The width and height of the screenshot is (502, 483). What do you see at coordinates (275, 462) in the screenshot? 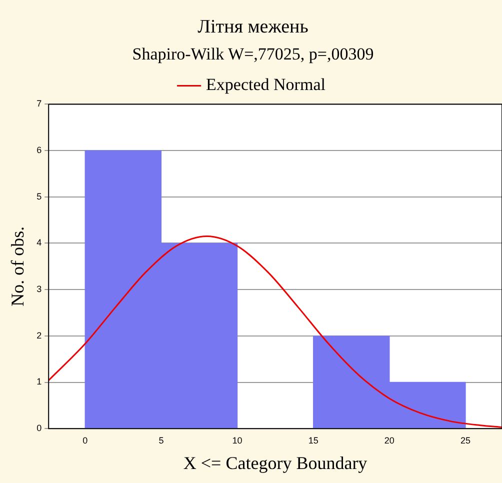
I see `x-axis-title: X <= Category Boundary` at bounding box center [275, 462].